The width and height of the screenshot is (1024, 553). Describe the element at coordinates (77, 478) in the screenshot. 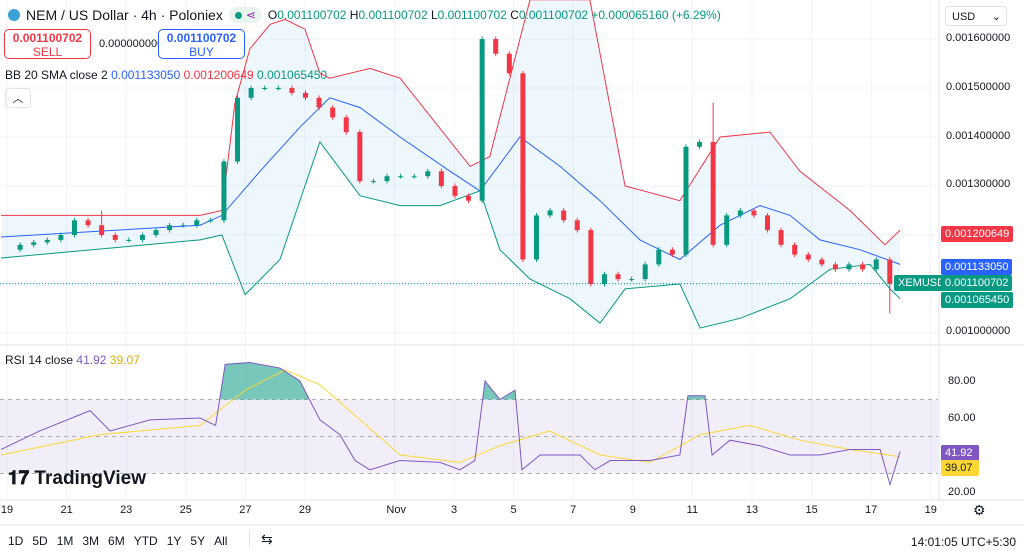

I see `tradingview-logo: 𝟏𝟕 TradingView` at that location.